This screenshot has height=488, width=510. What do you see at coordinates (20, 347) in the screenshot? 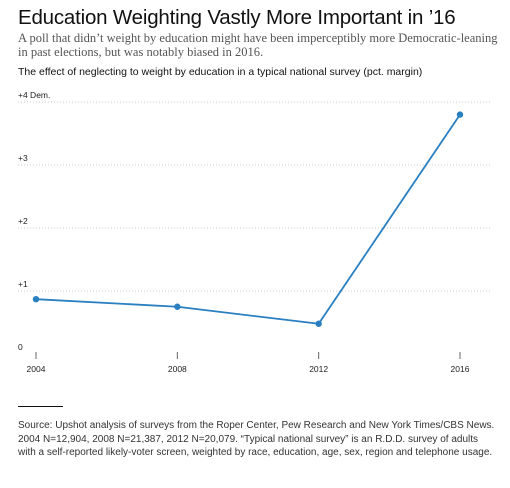
I see `y-tick-label: 0` at bounding box center [20, 347].